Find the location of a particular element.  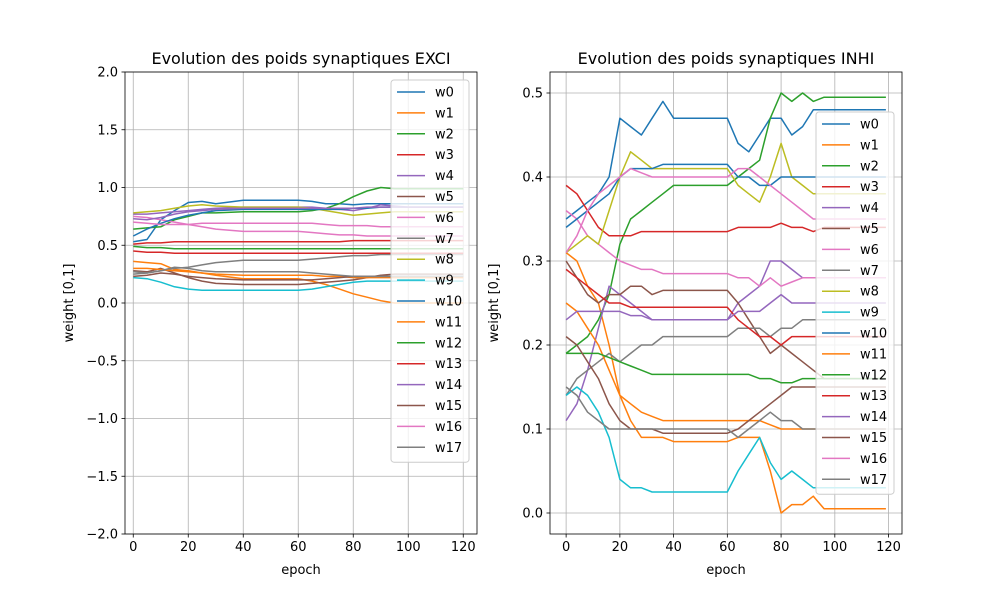

inhi-y-tick-label: 0.4 is located at coordinates (532, 178).